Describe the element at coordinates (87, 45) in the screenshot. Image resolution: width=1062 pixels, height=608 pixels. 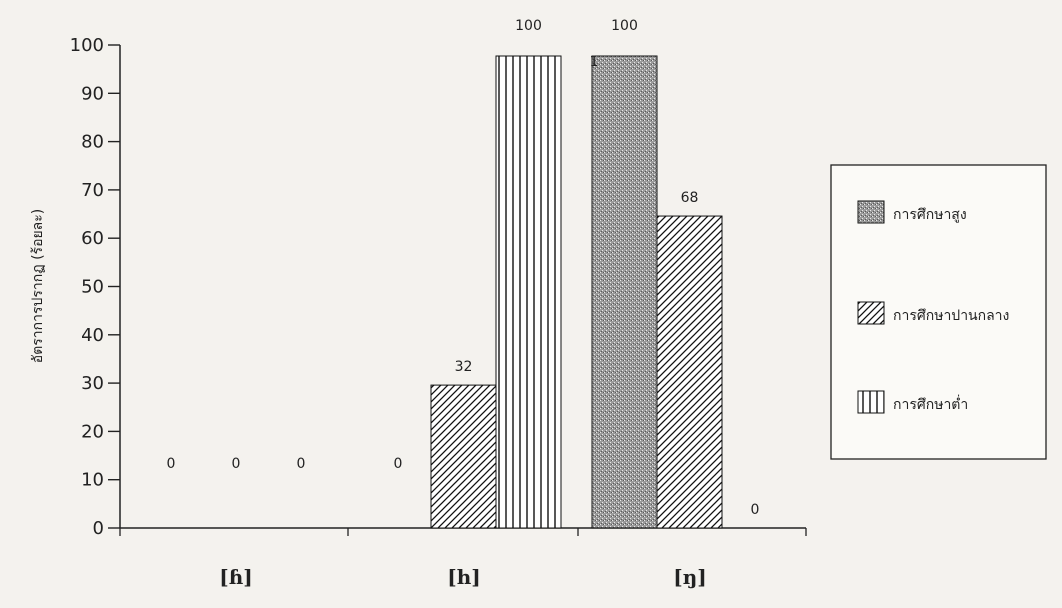
I see `y-tick-label: 100` at that location.